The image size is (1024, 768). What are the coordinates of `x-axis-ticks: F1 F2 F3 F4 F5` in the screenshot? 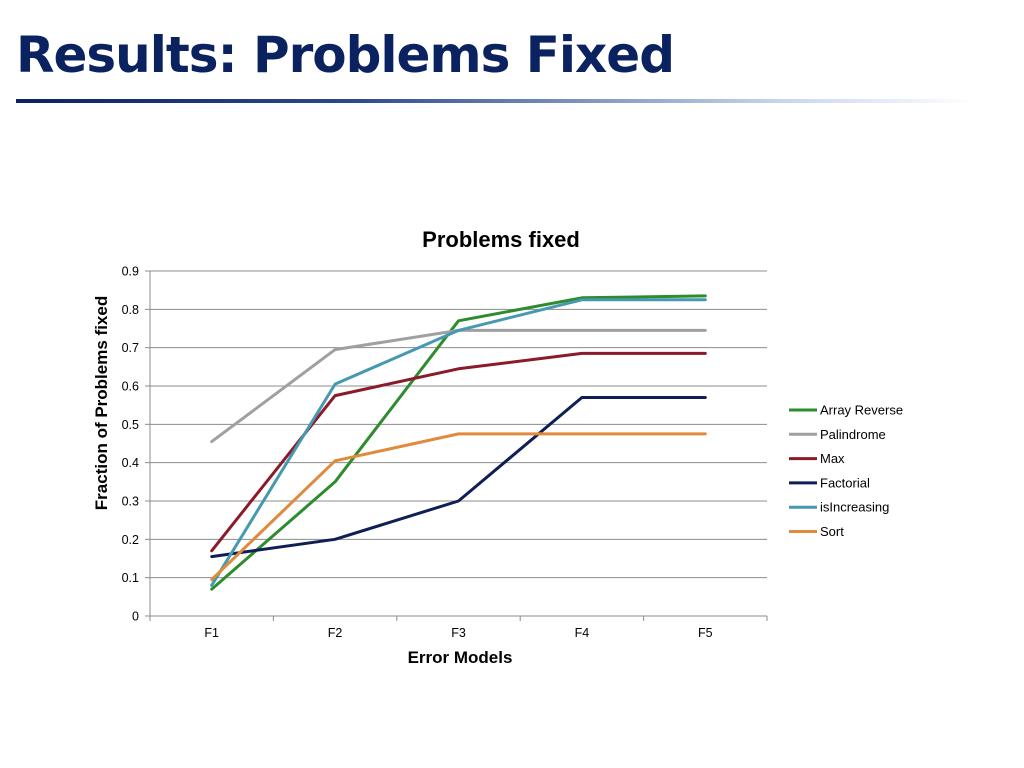 It's located at (458, 628).